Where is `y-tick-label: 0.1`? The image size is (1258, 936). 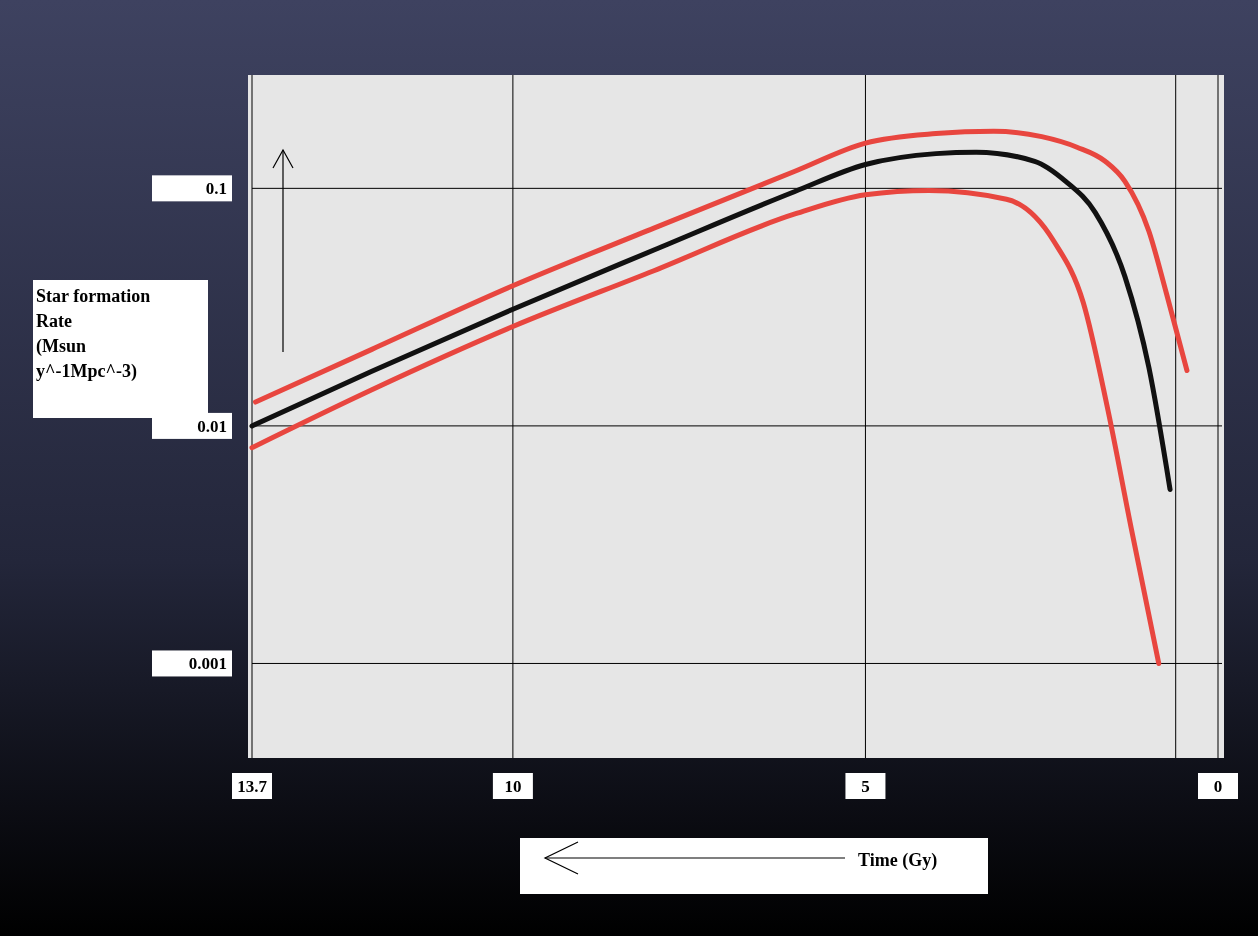
y-tick-label: 0.1 is located at coordinates (216, 189).